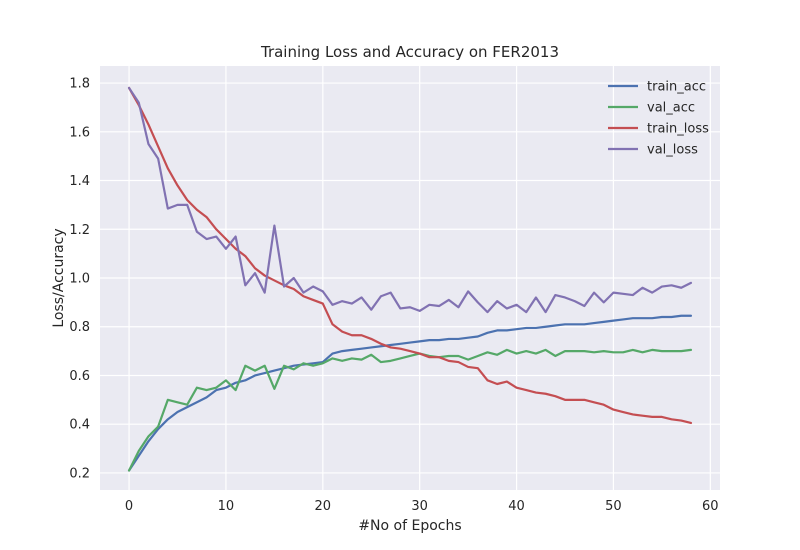  I want to click on legend: train_acc val_acc train_loss val_loss, so click(658, 119).